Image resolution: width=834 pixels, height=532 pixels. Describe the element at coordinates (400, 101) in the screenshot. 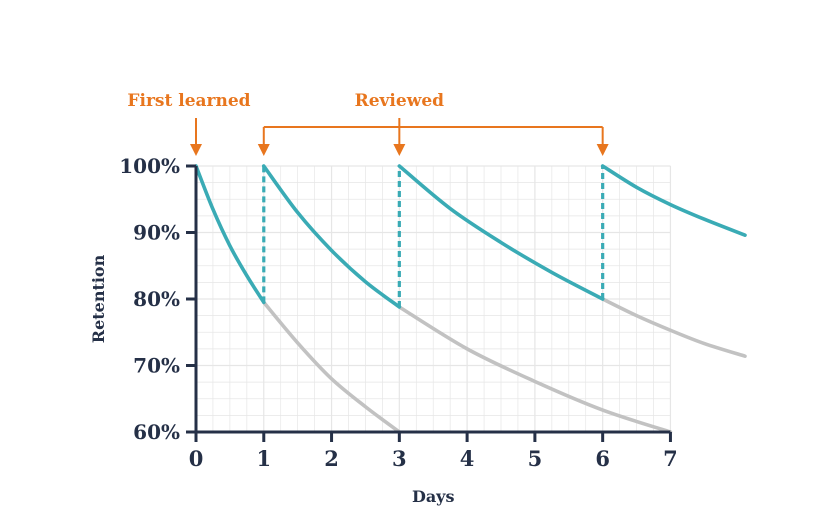

I see `reviewed-label: Reviewed` at that location.